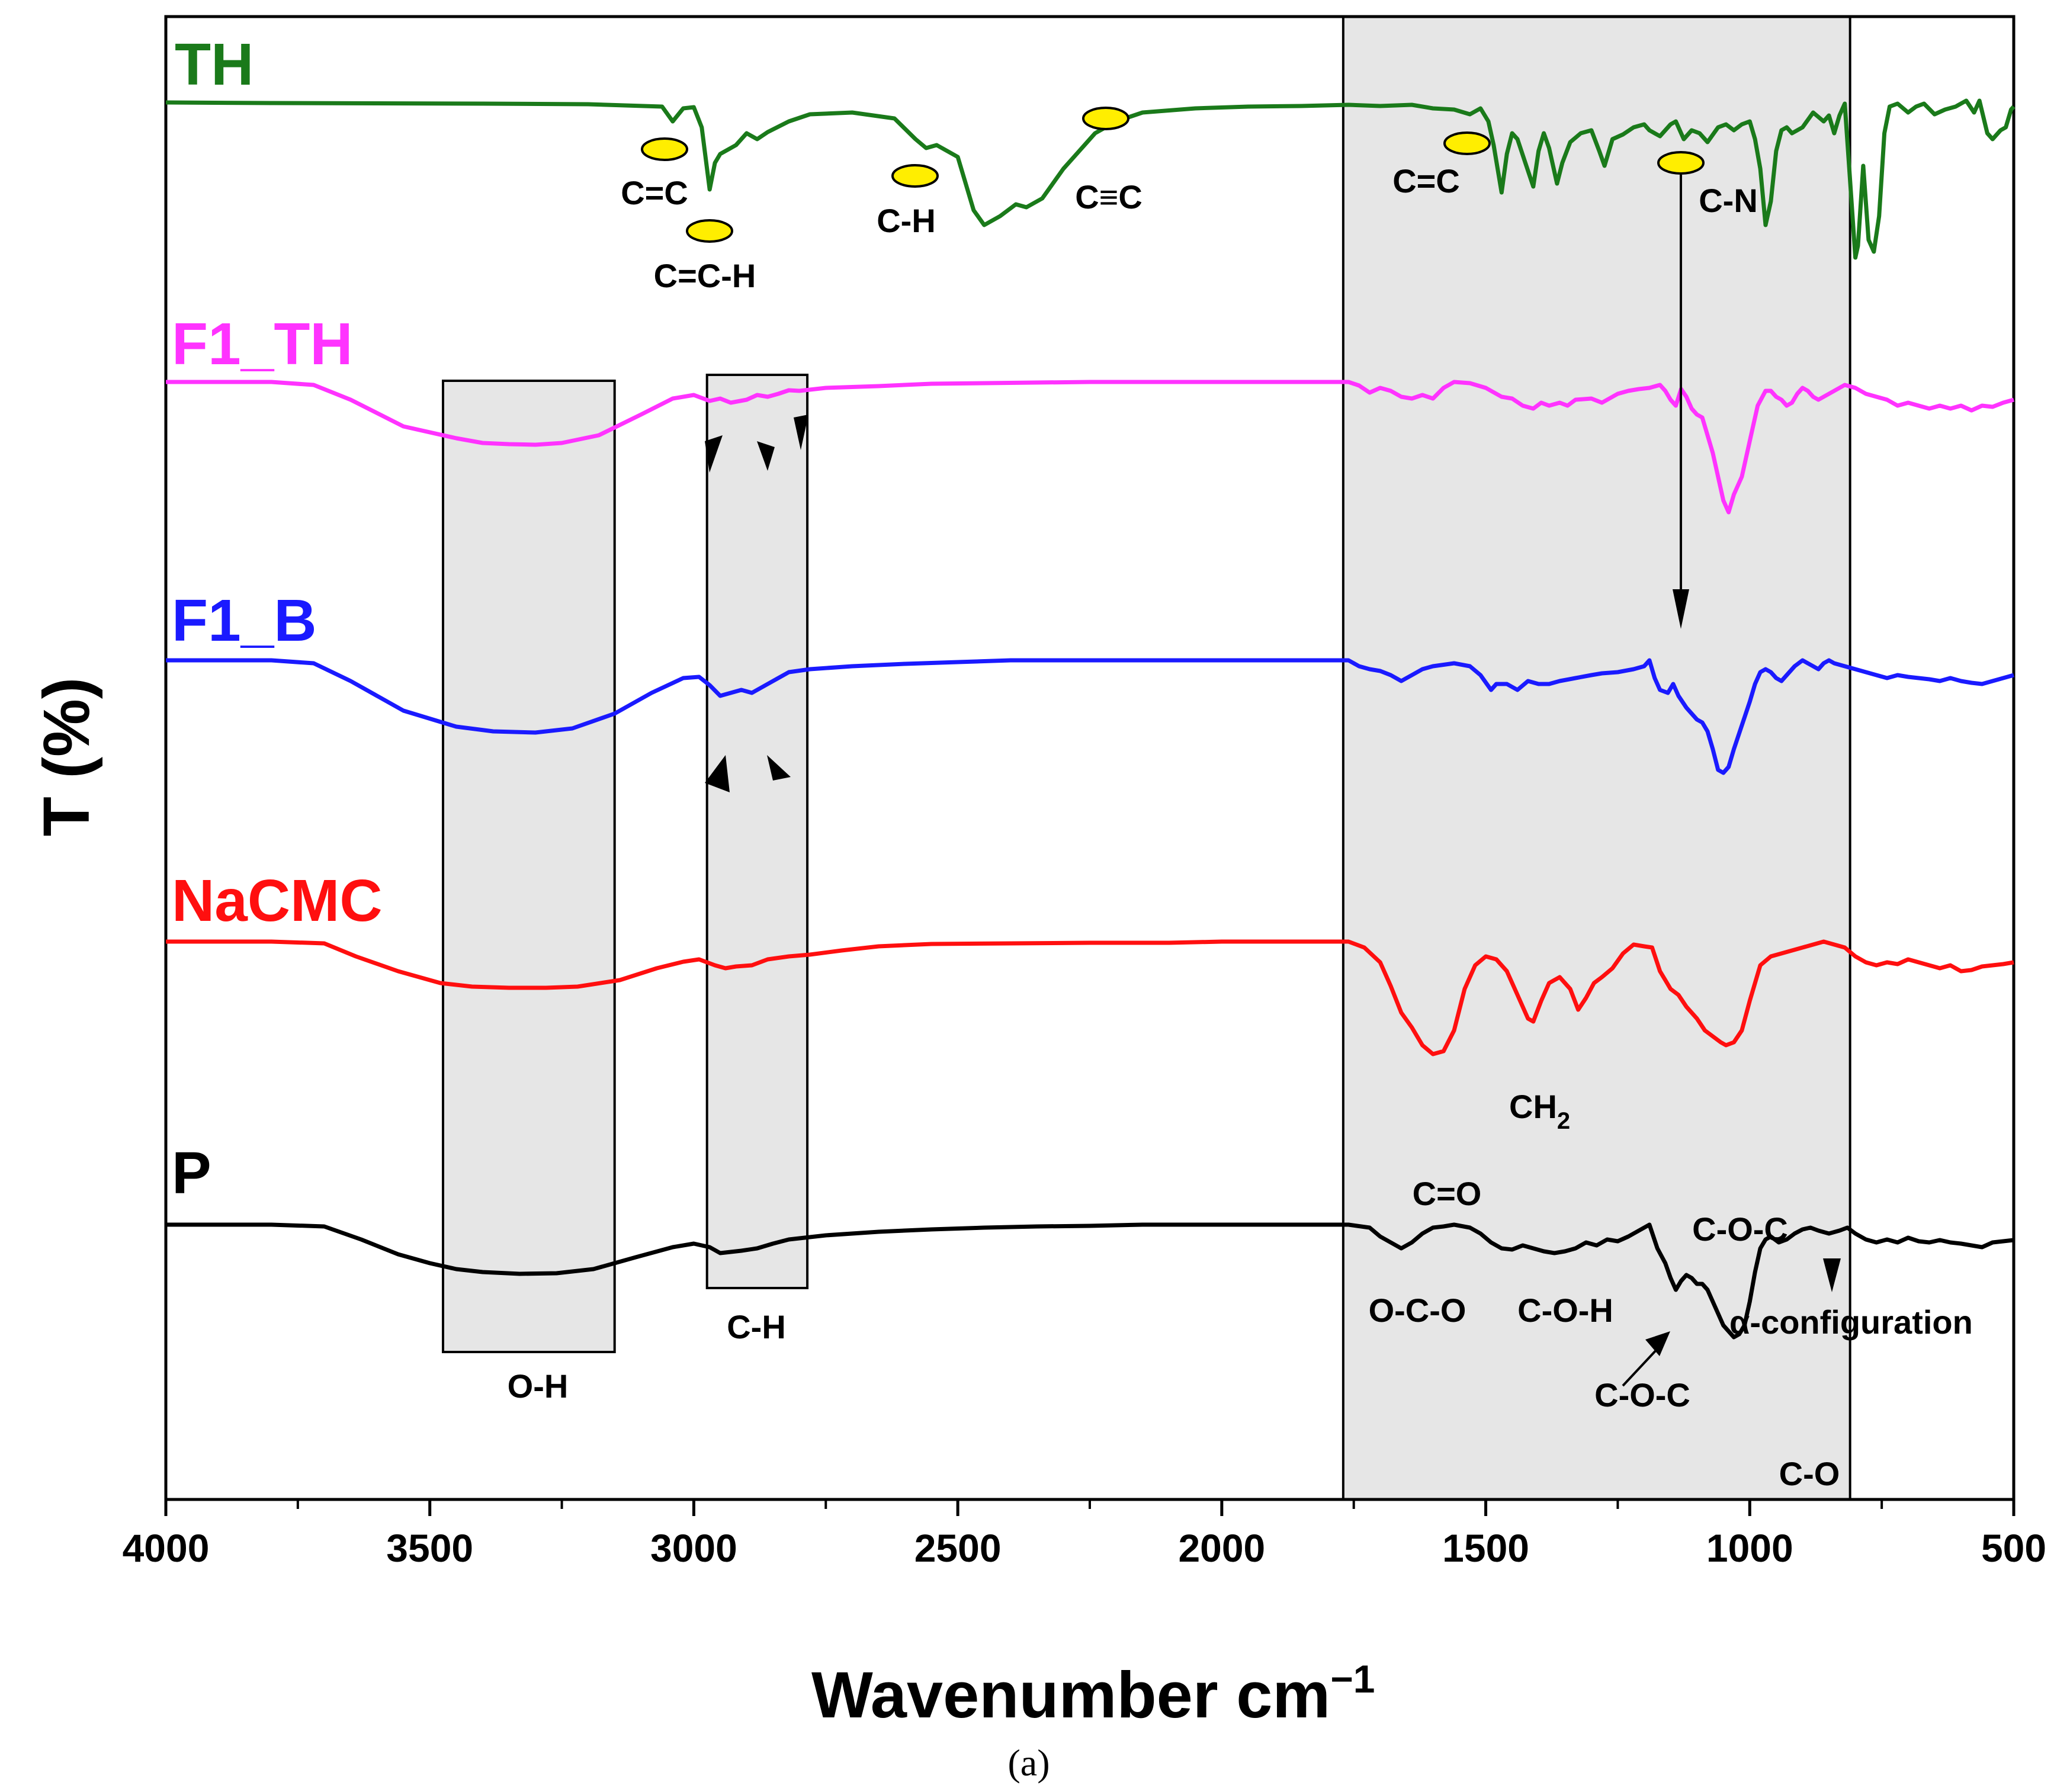 The width and height of the screenshot is (2070, 1792). What do you see at coordinates (1809, 1474) in the screenshot?
I see `annotation-p-c-o: C-O` at bounding box center [1809, 1474].